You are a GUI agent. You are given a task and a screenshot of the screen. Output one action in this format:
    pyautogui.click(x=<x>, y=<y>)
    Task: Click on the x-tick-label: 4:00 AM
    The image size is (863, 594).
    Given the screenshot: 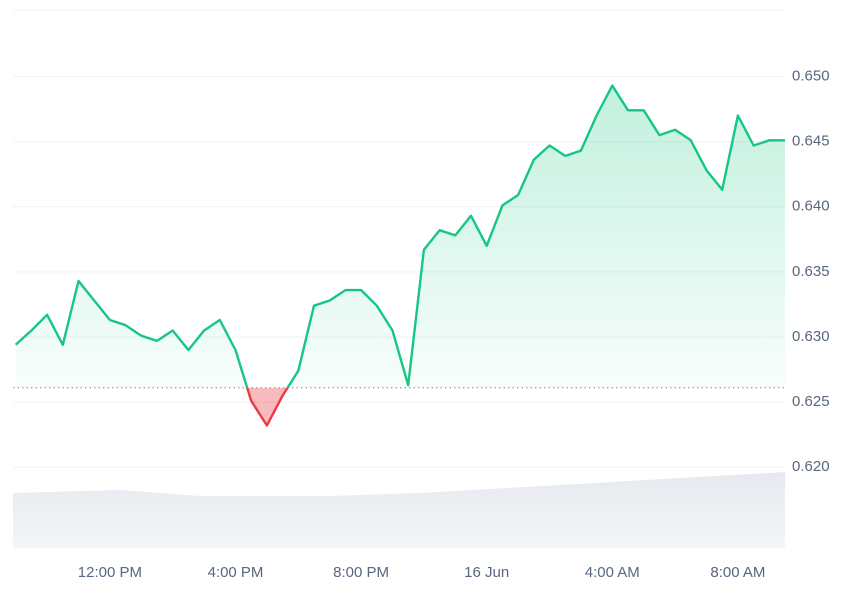 What is the action you would take?
    pyautogui.click(x=612, y=572)
    